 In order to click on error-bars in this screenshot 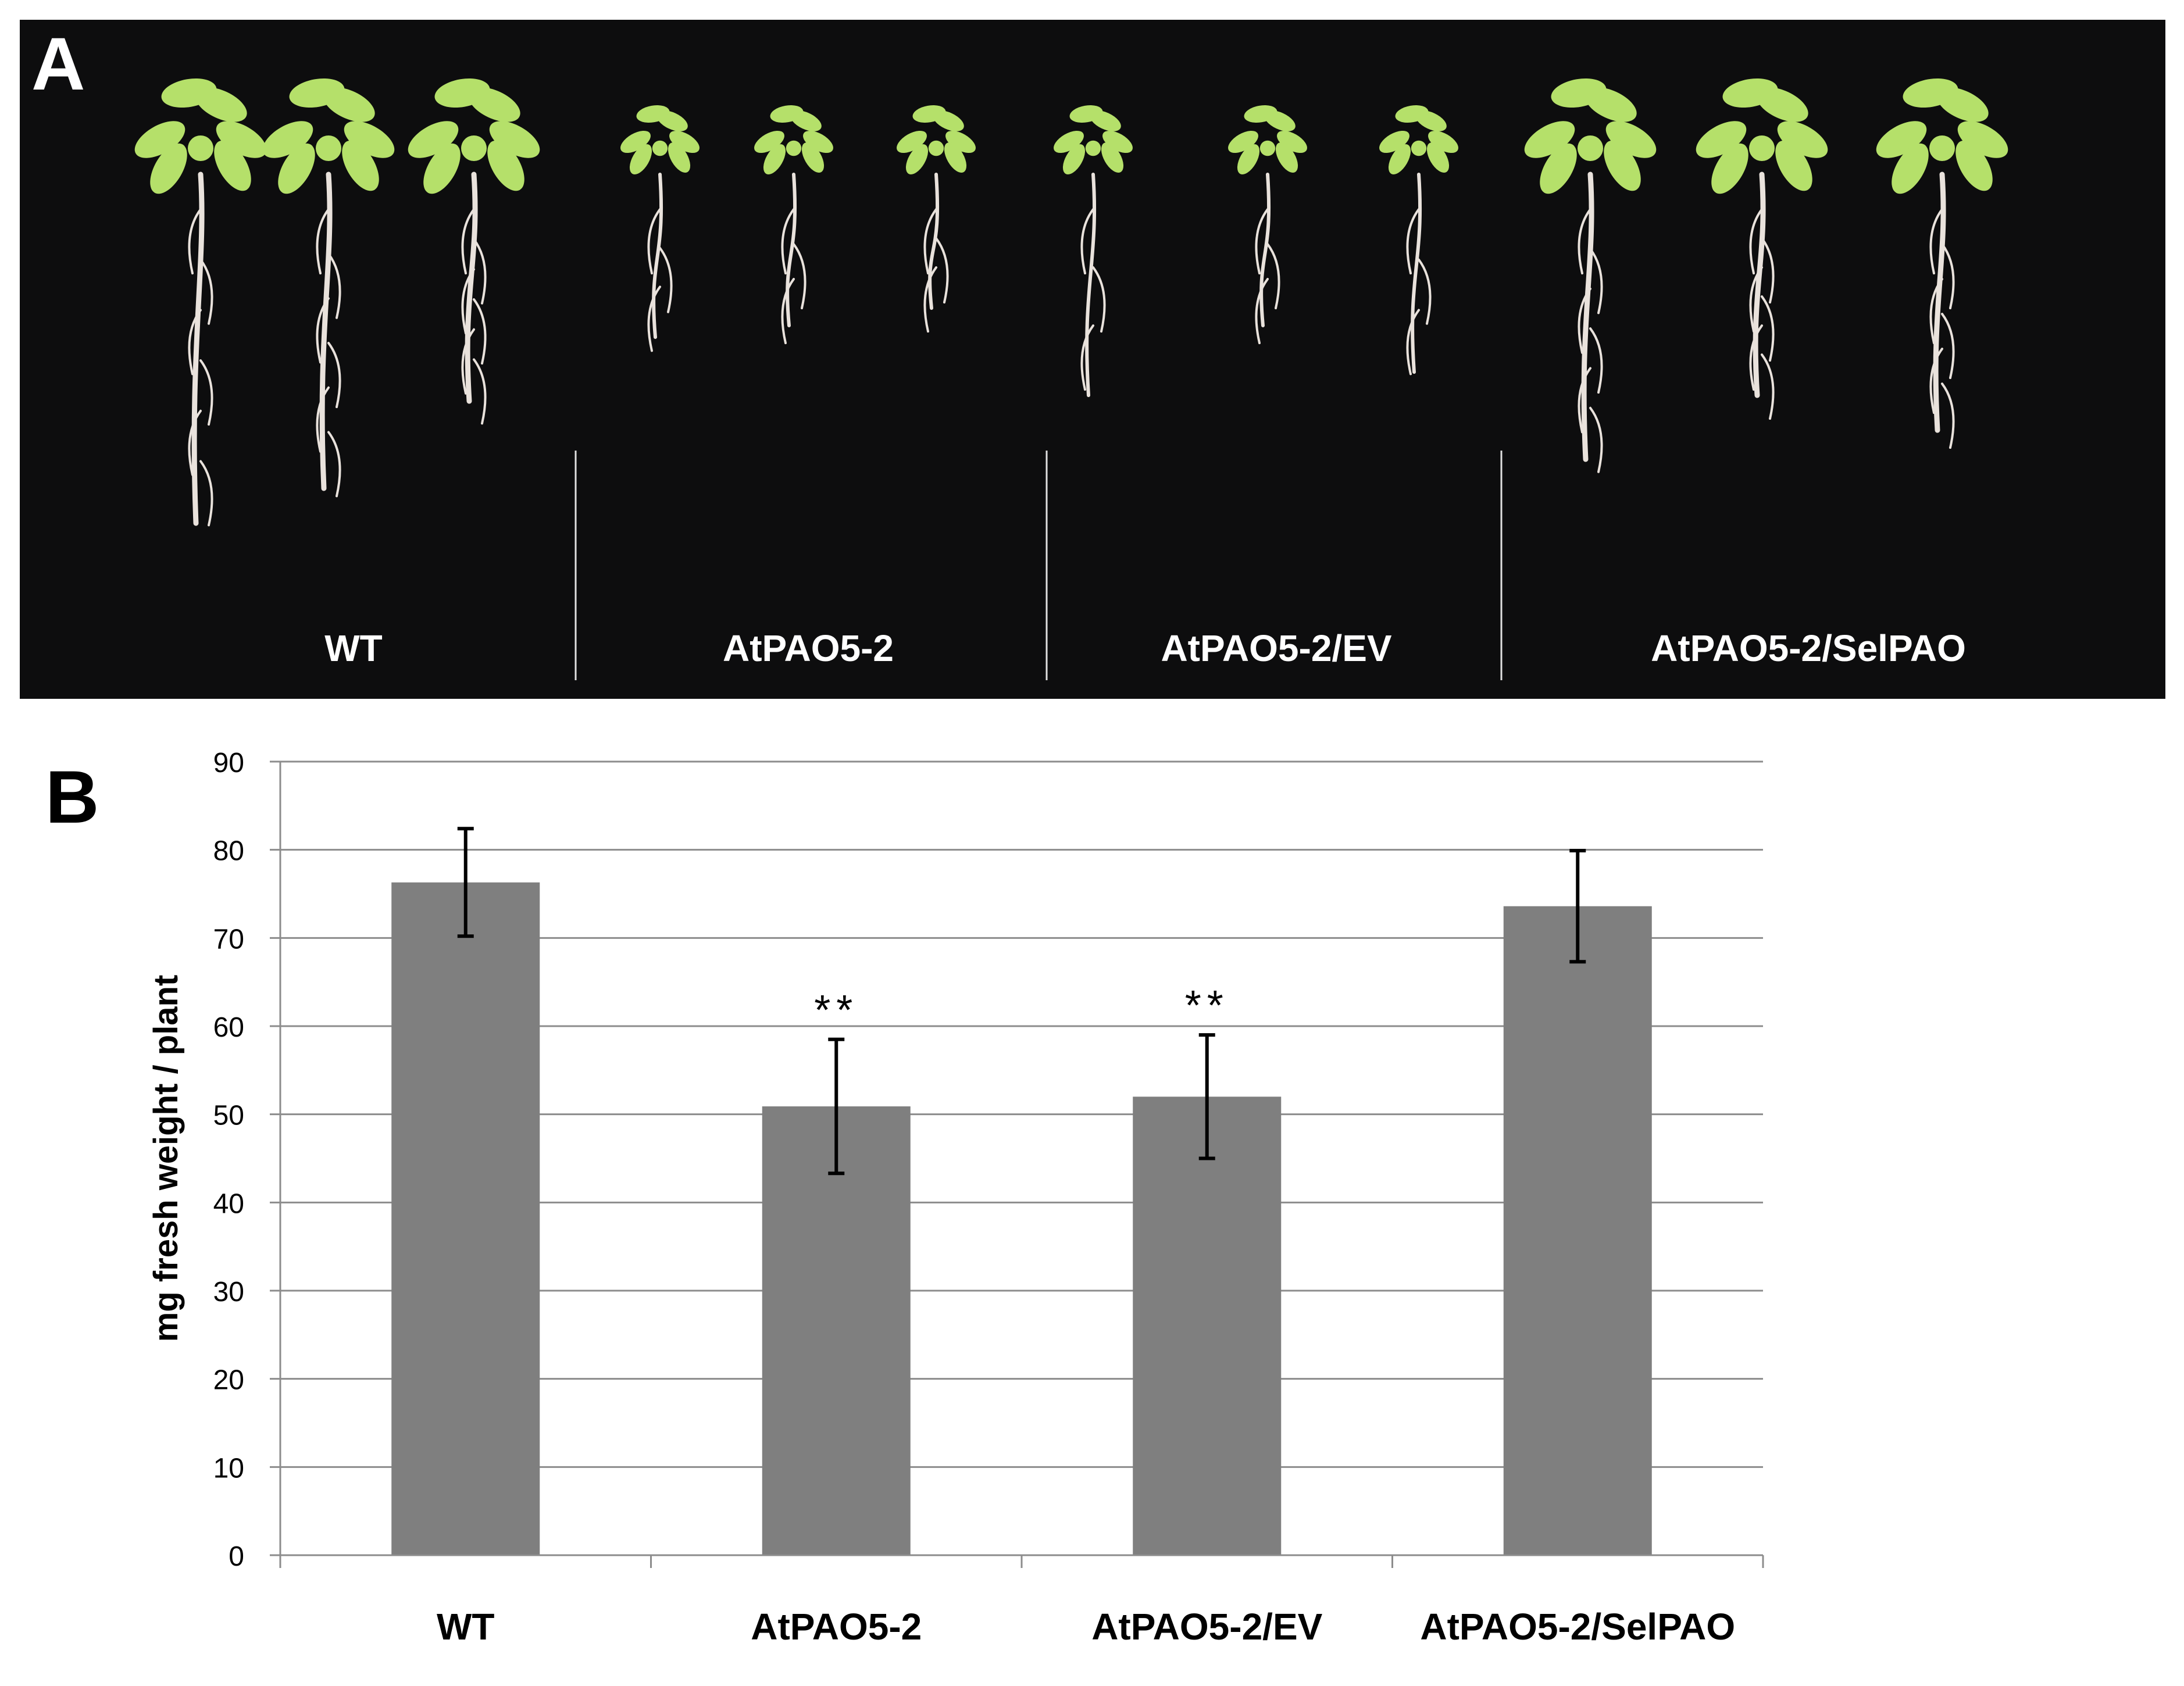, I will do `click(1022, 1001)`.